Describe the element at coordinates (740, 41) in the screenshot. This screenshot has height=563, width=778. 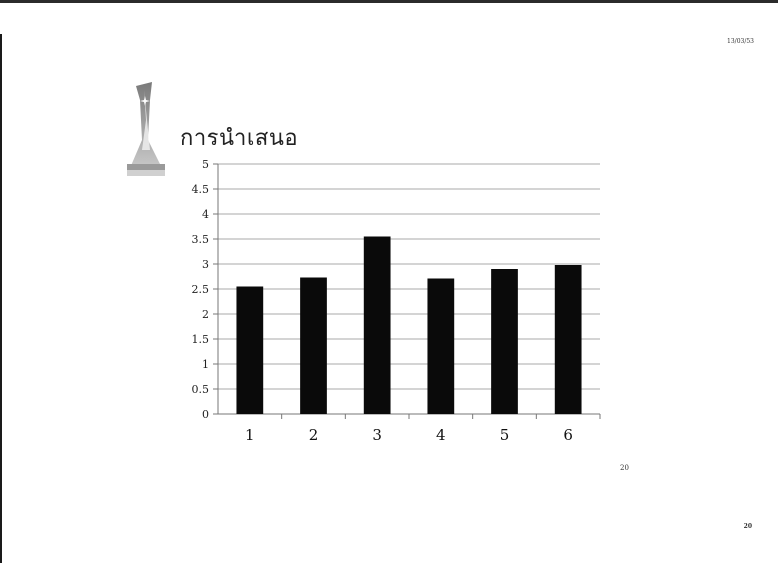
I see `slide-date: 13/03/53` at that location.